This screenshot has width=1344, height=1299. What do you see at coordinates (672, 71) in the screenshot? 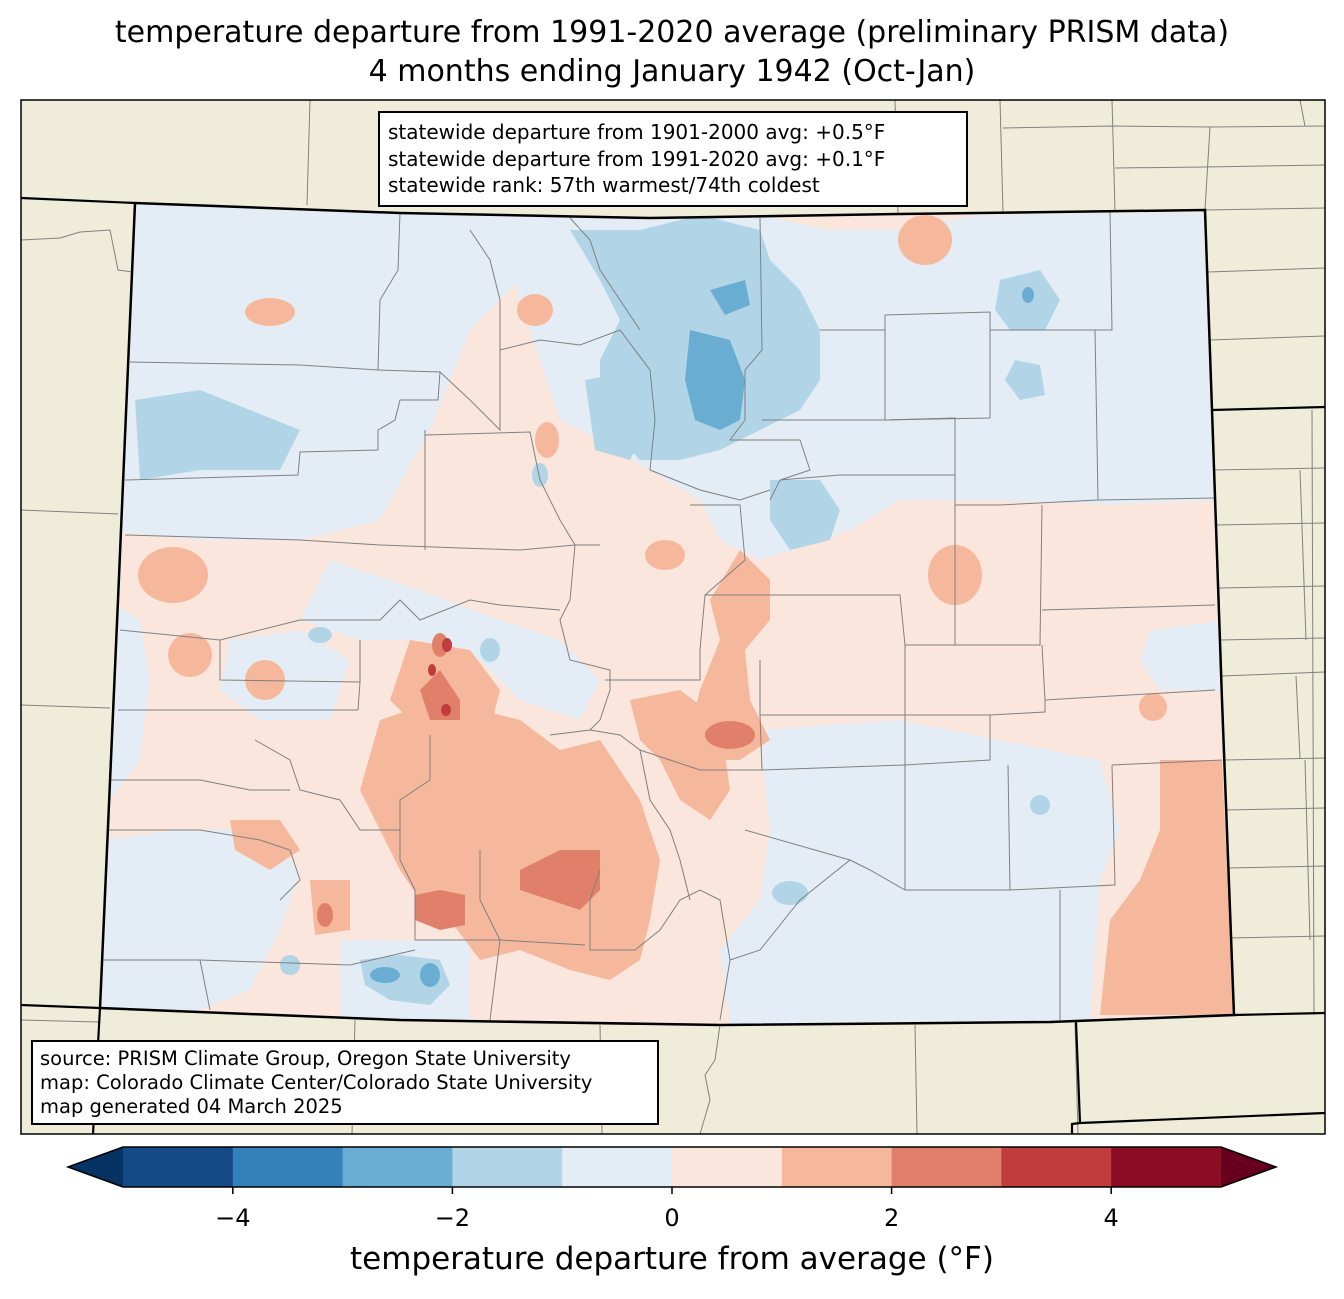
I see `map-subtitle: 4 months ending January 1942 (Oct-Jan)` at bounding box center [672, 71].